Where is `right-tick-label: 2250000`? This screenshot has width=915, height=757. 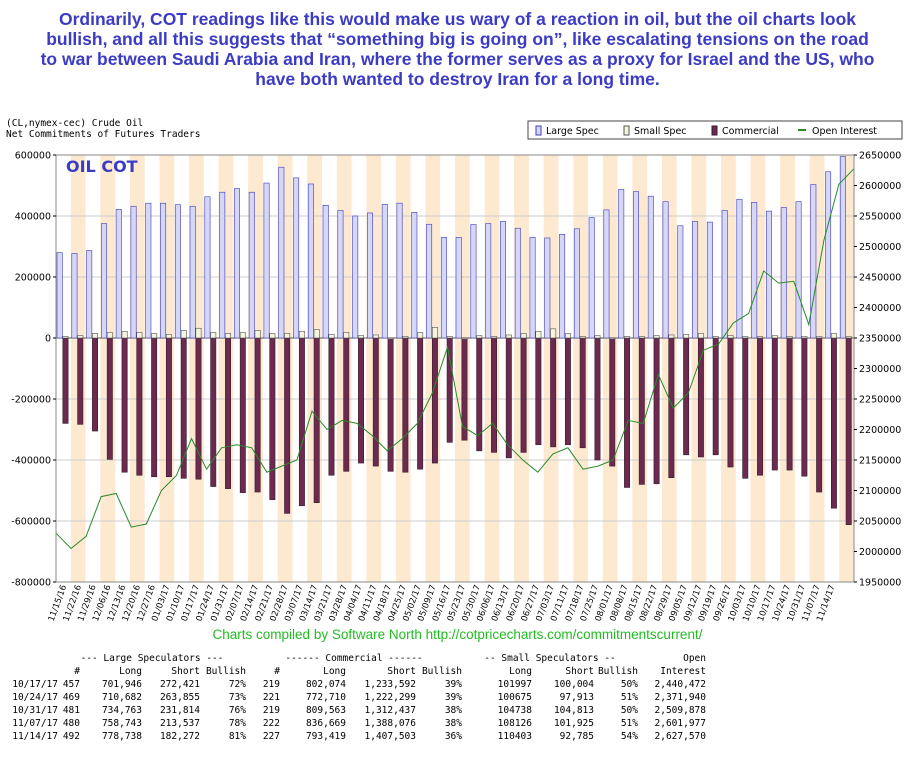
right-tick-label: 2250000 is located at coordinates (880, 400).